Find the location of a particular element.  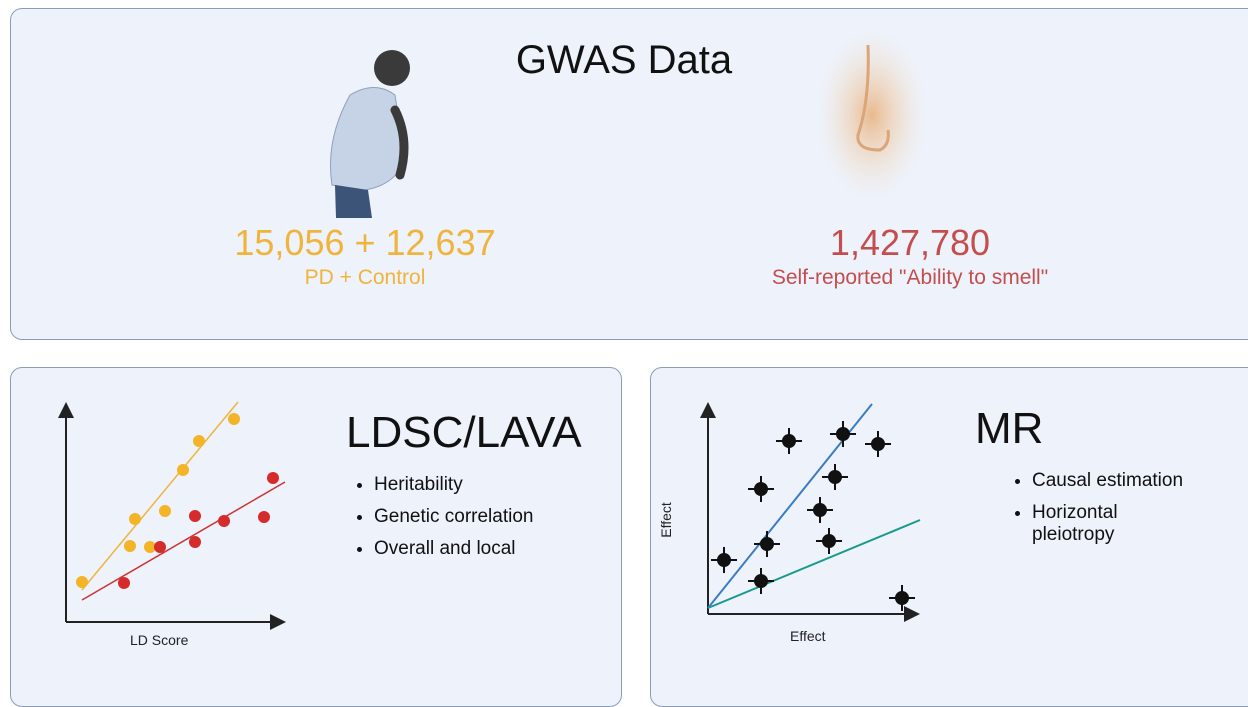

x-axis-label: LD Score is located at coordinates (159, 640).